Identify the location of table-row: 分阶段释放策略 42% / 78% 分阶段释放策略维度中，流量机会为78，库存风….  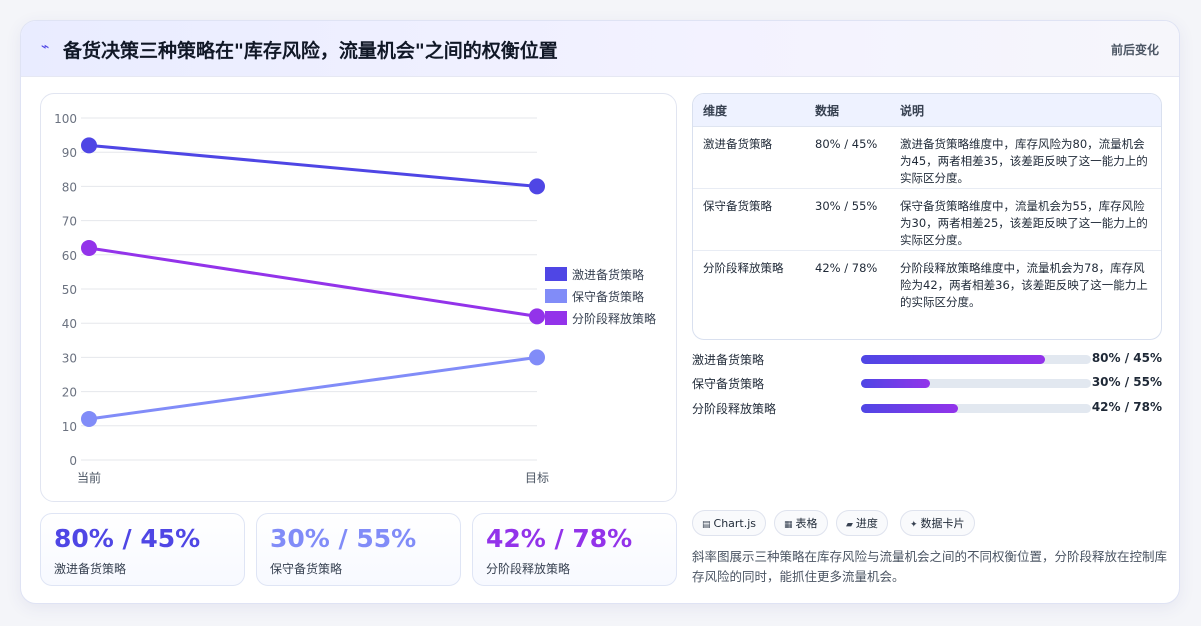
(927, 282).